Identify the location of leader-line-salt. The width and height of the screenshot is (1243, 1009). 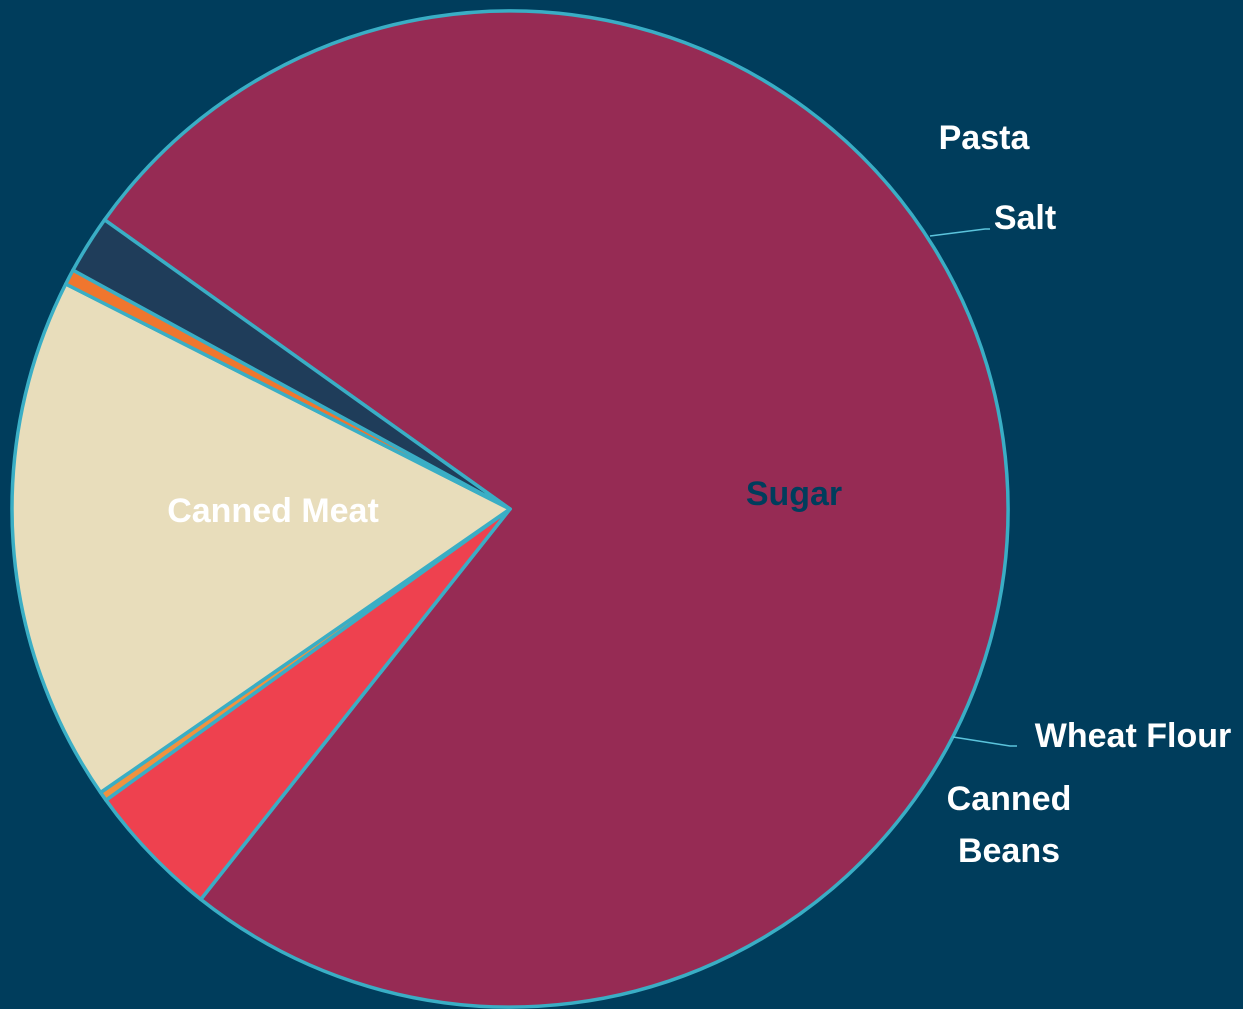
(959, 232).